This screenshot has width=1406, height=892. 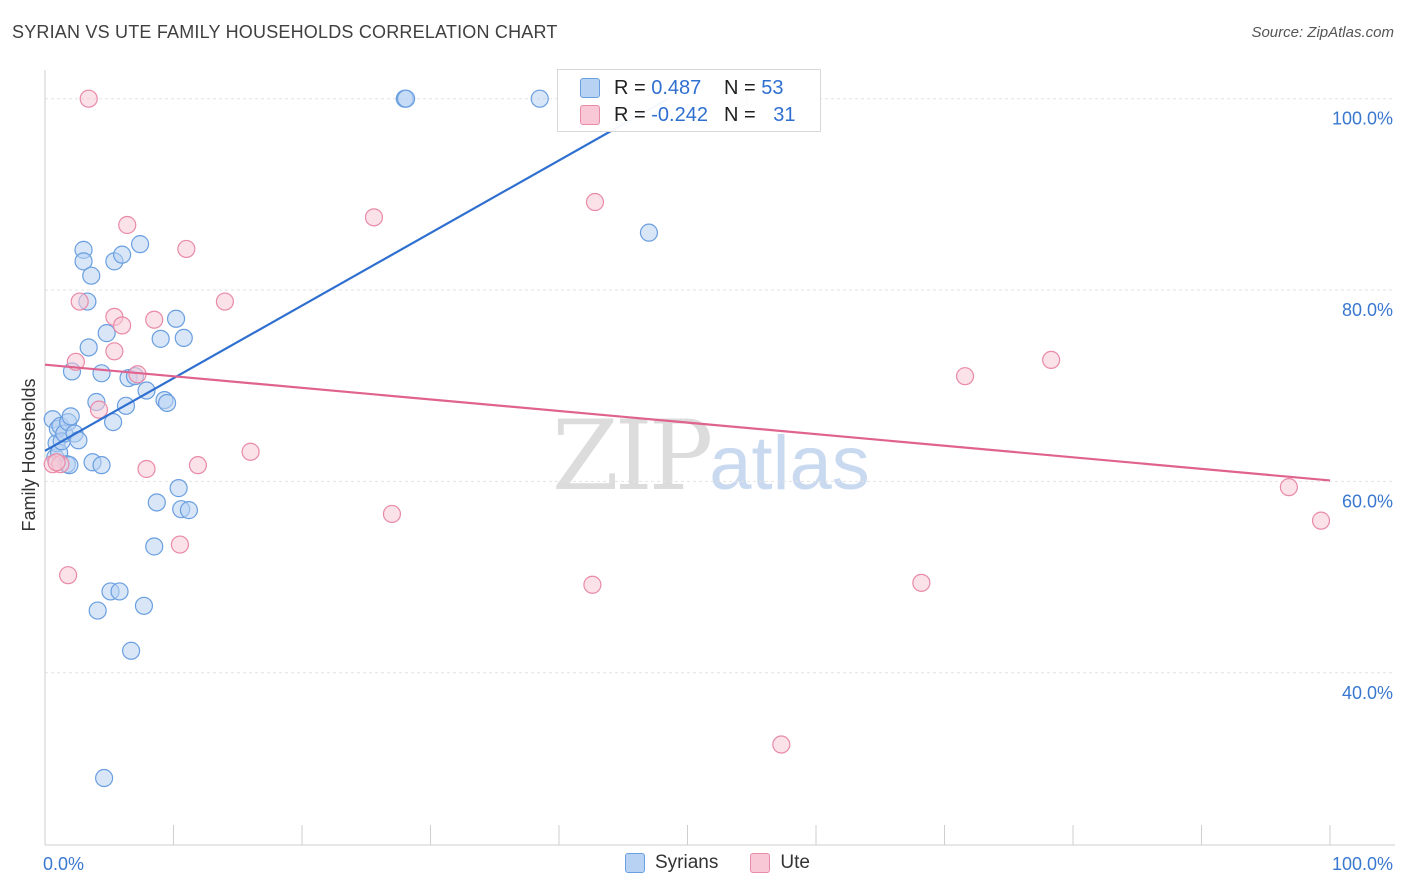 What do you see at coordinates (772, 87) in the screenshot?
I see `syrians-n-value: 53` at bounding box center [772, 87].